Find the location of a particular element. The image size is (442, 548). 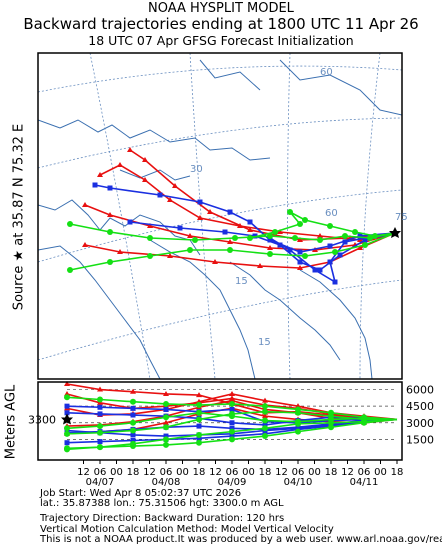

date-tick-label: 04/11 is located at coordinates (364, 482).